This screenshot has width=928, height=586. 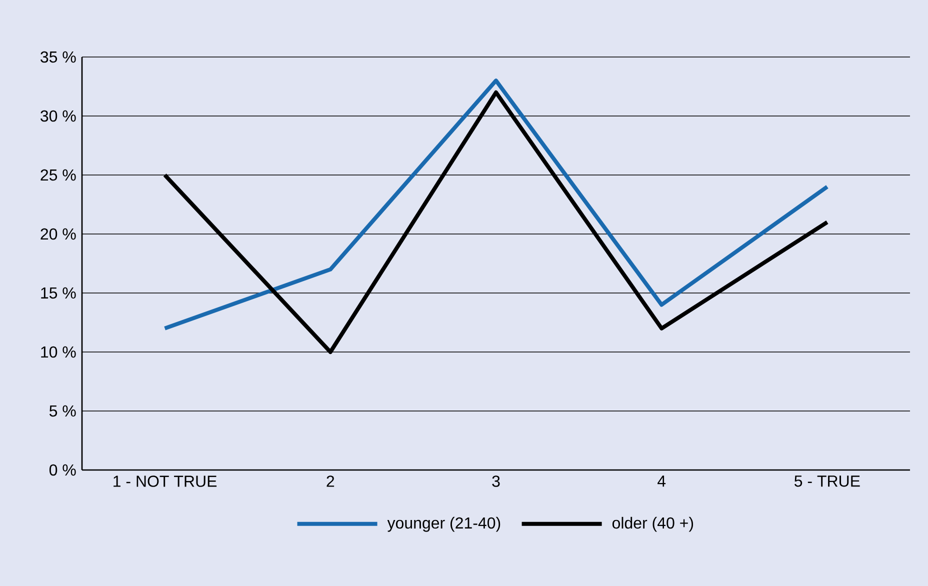 What do you see at coordinates (58, 234) in the screenshot?
I see `y-tick-label: 20 %` at bounding box center [58, 234].